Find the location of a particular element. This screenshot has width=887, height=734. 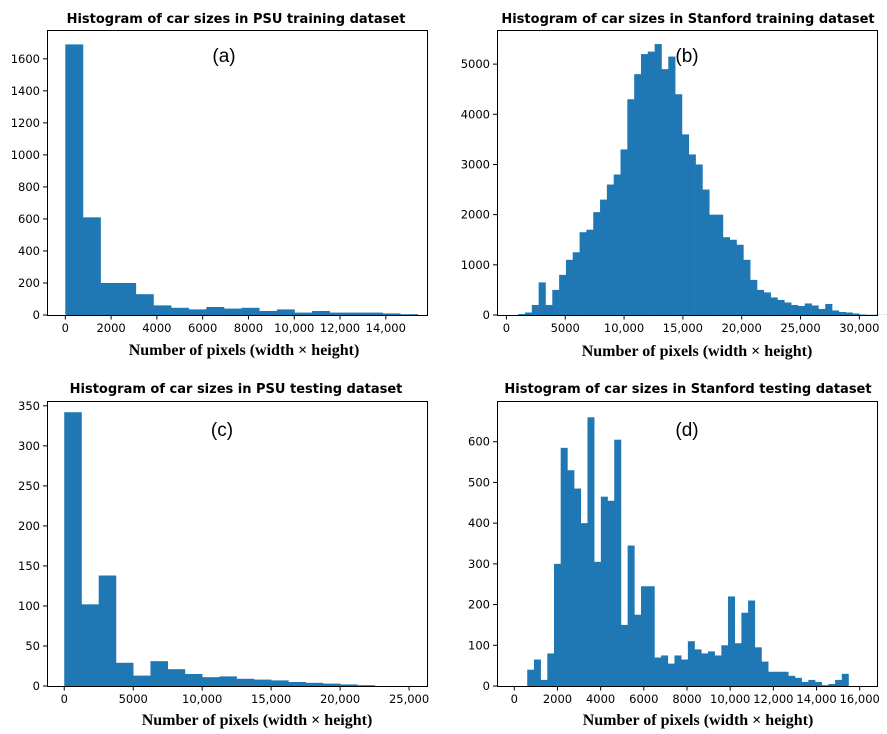

y-tick-label: 5000 is located at coordinates (475, 64).